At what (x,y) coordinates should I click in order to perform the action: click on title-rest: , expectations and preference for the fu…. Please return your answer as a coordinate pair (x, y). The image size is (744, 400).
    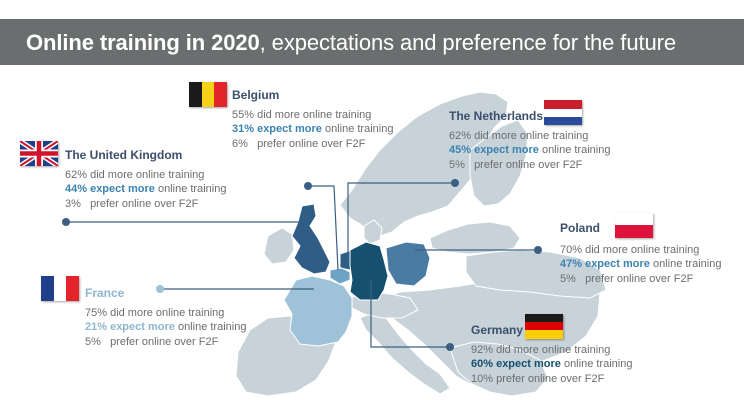
    Looking at the image, I should click on (467, 42).